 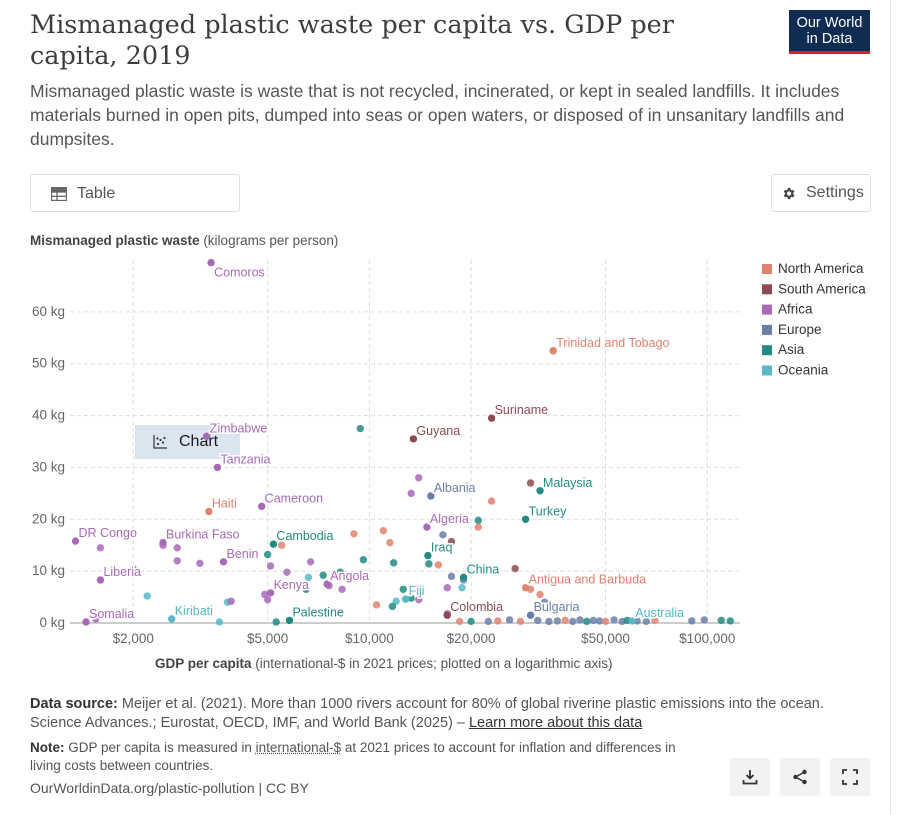 What do you see at coordinates (74, 704) in the screenshot?
I see `source-label: Data source:` at bounding box center [74, 704].